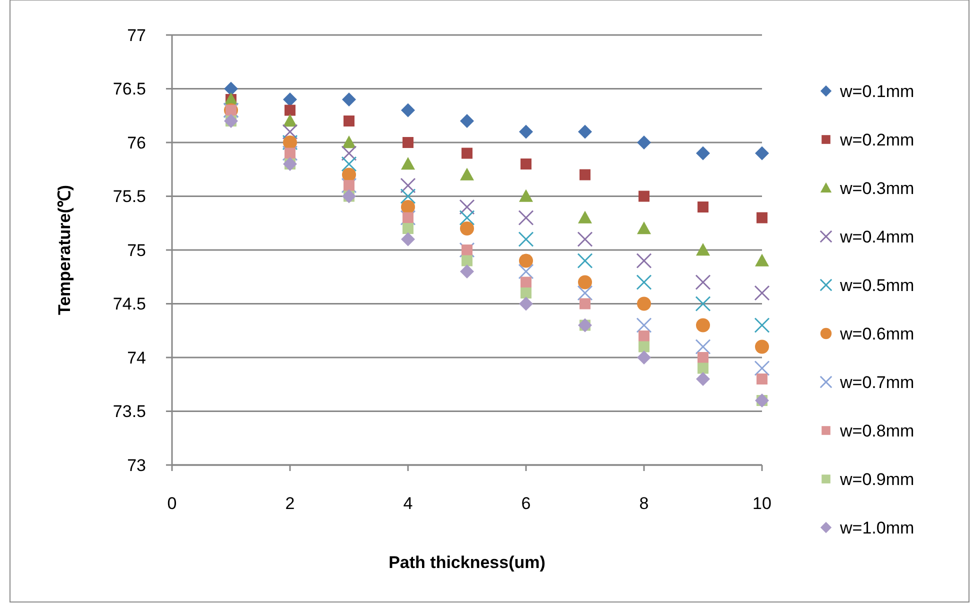 This screenshot has width=971, height=604. What do you see at coordinates (136, 250) in the screenshot?
I see `y-tick-label: 75` at bounding box center [136, 250].